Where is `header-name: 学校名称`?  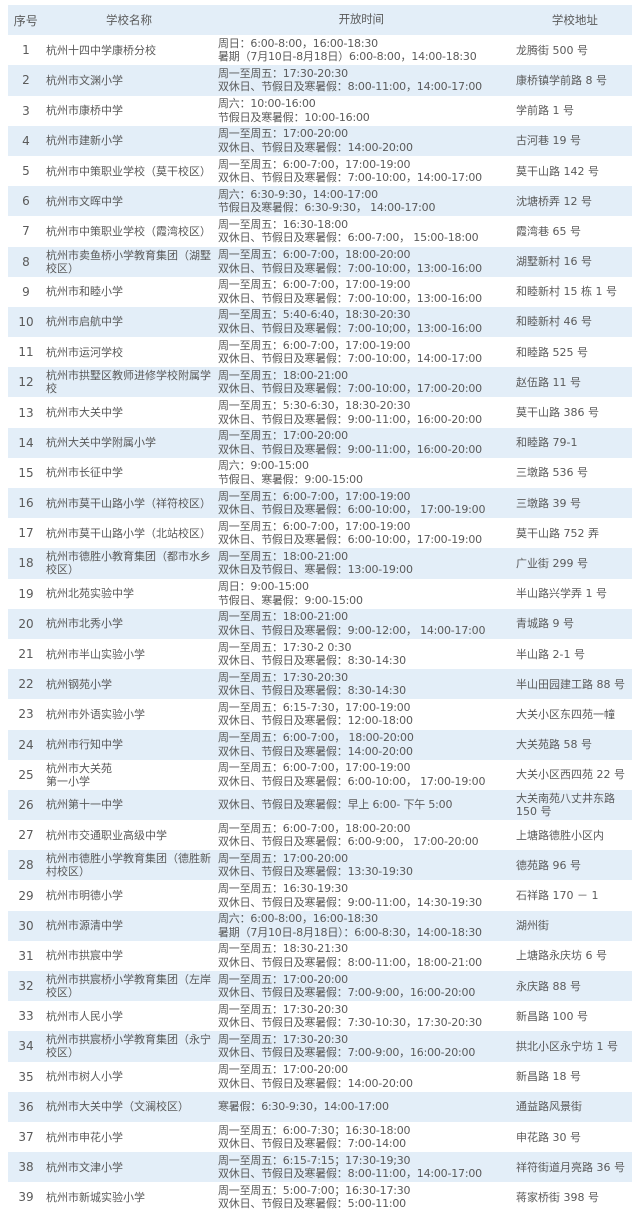
header-name: 学校名称 is located at coordinates (129, 19).